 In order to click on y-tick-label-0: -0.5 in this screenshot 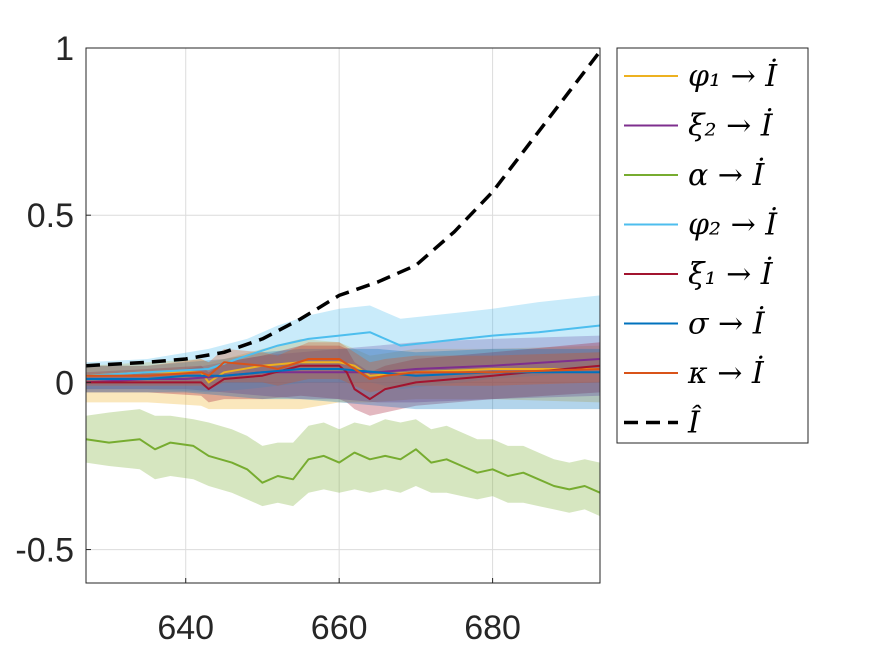, I will do `click(44, 551)`.